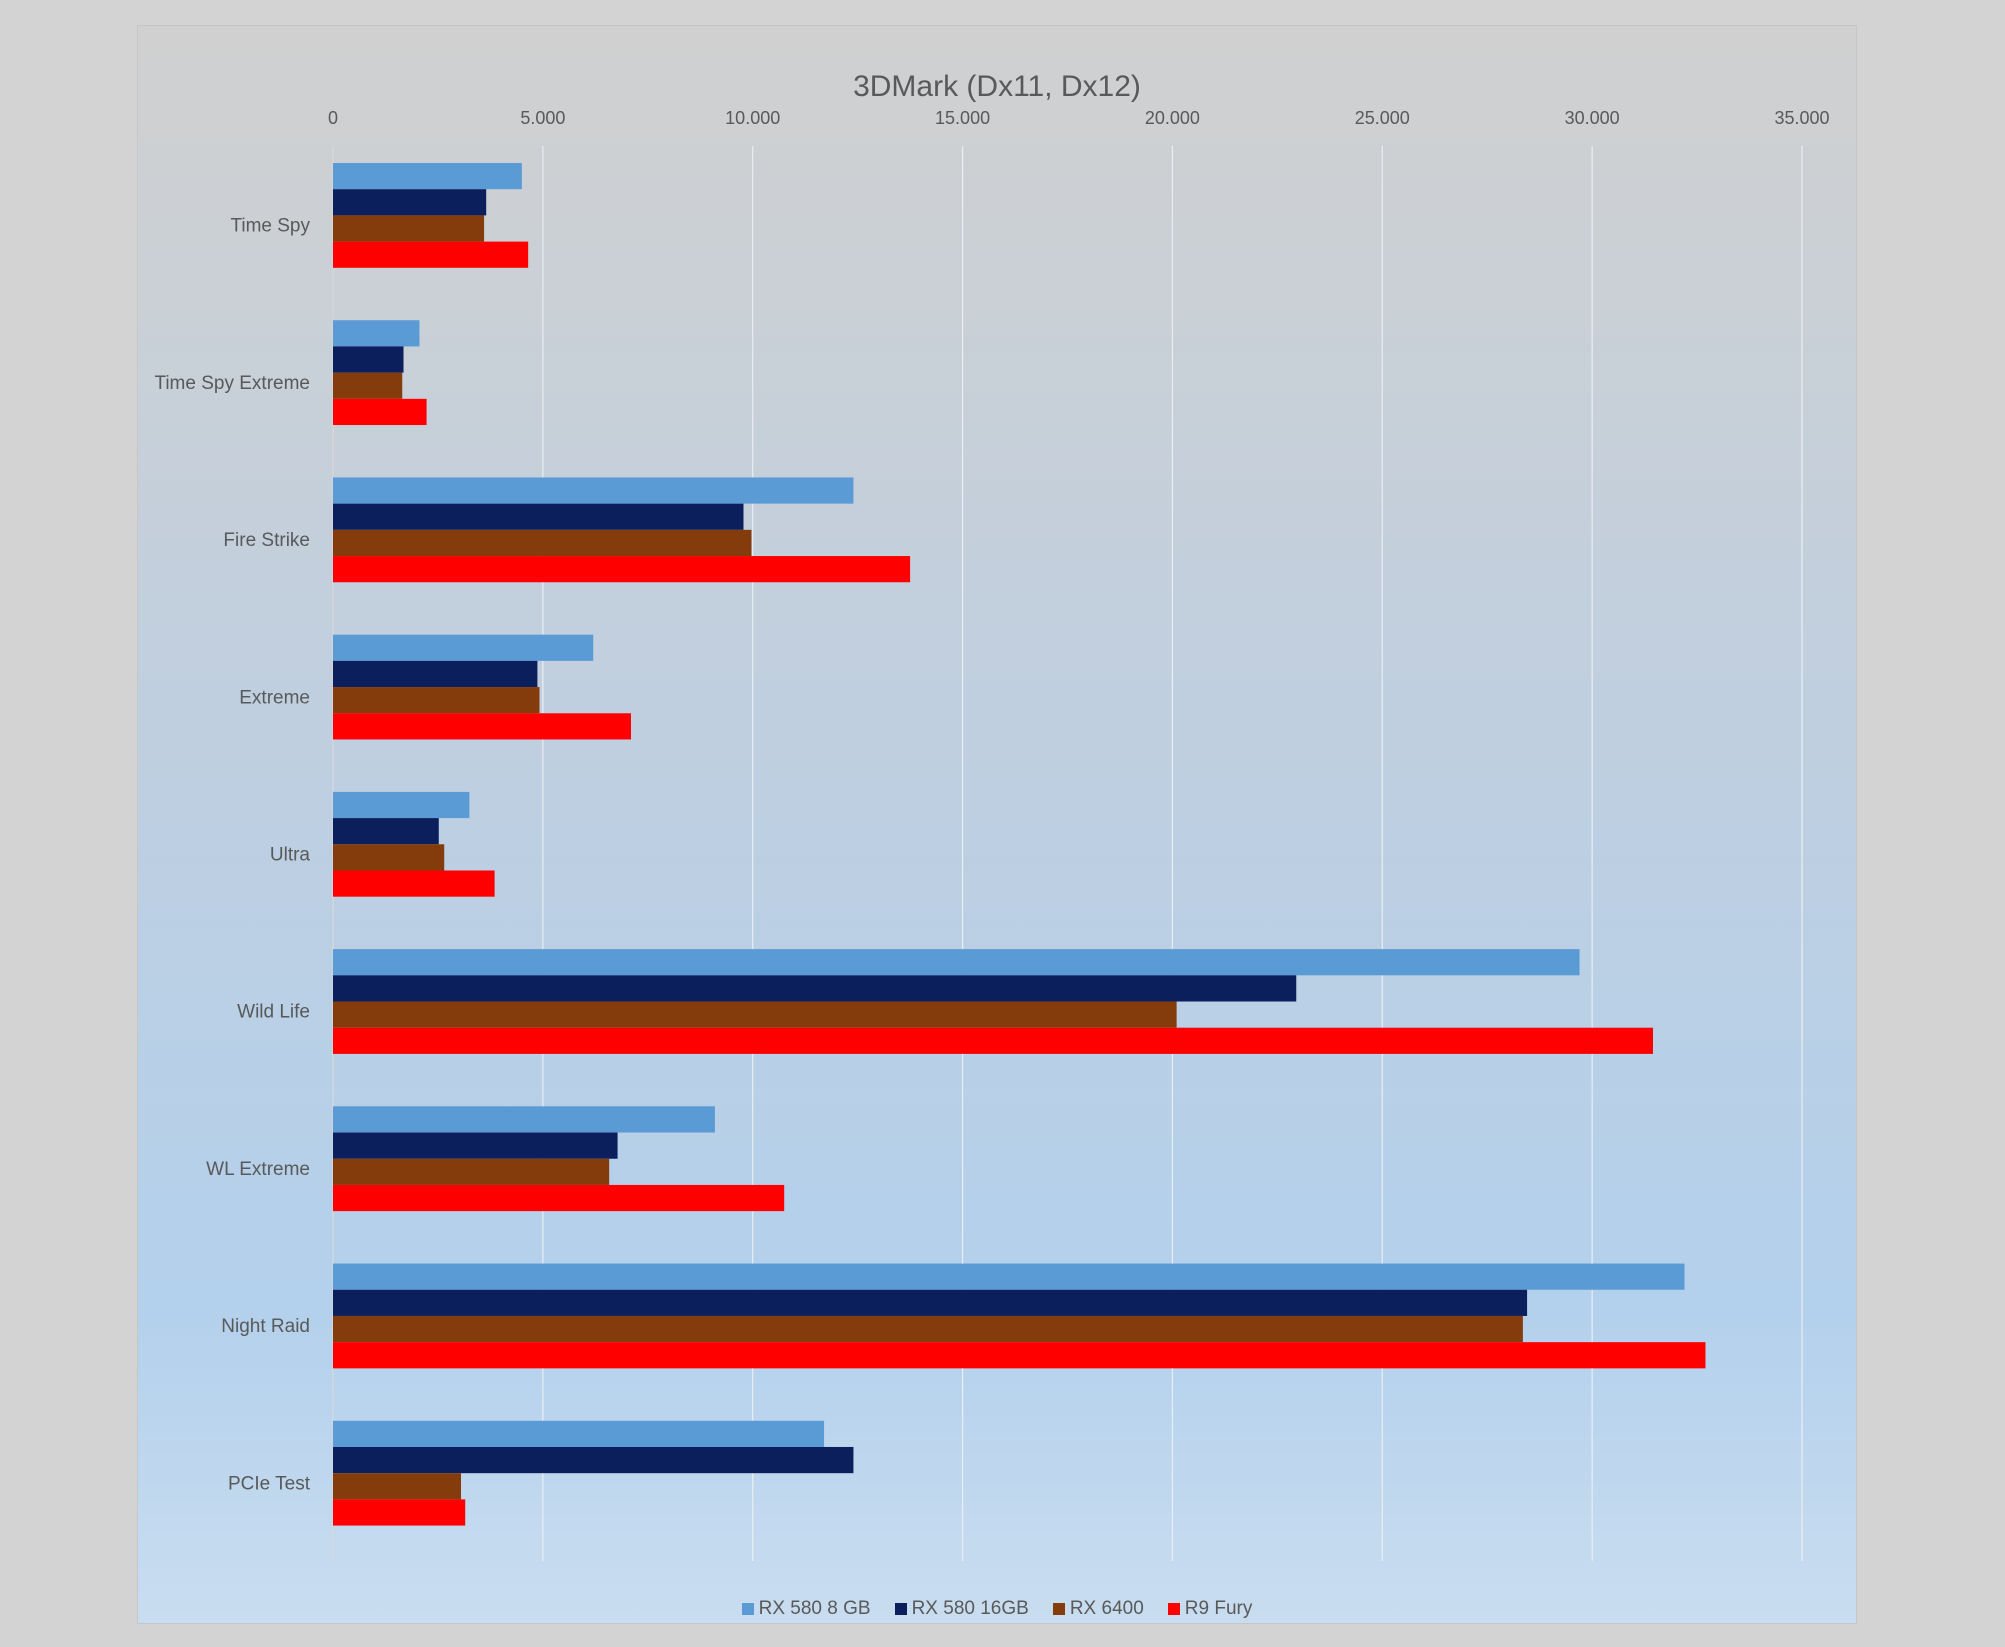 This screenshot has width=2005, height=1647. Describe the element at coordinates (266, 540) in the screenshot. I see `category-label: Fire Strike` at that location.